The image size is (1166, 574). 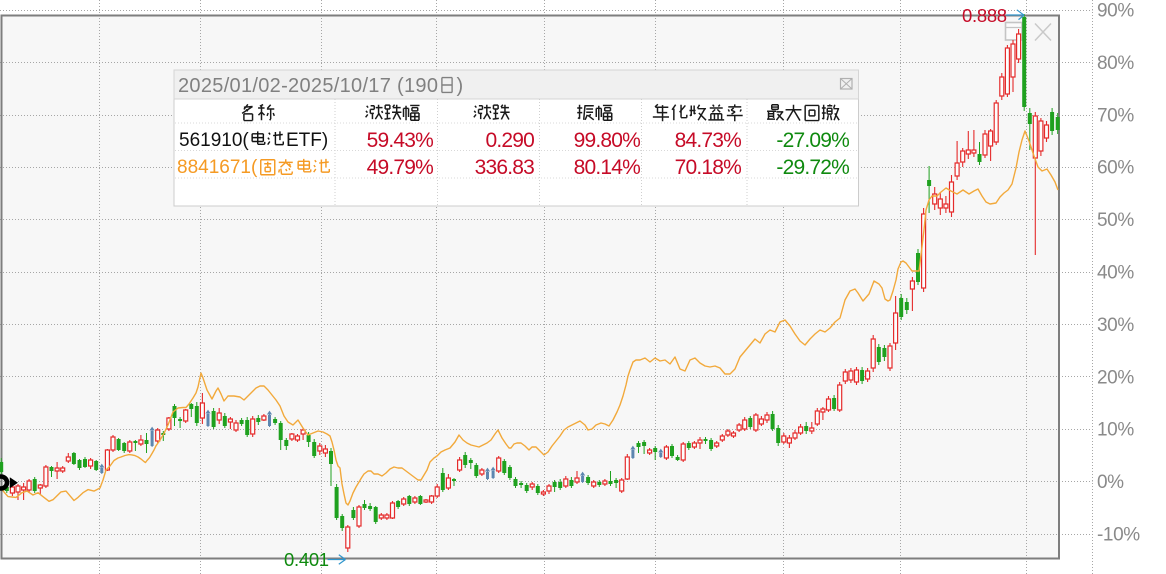 What do you see at coordinates (400, 167) in the screenshot?
I see `svg-text: 49.79%` at bounding box center [400, 167].